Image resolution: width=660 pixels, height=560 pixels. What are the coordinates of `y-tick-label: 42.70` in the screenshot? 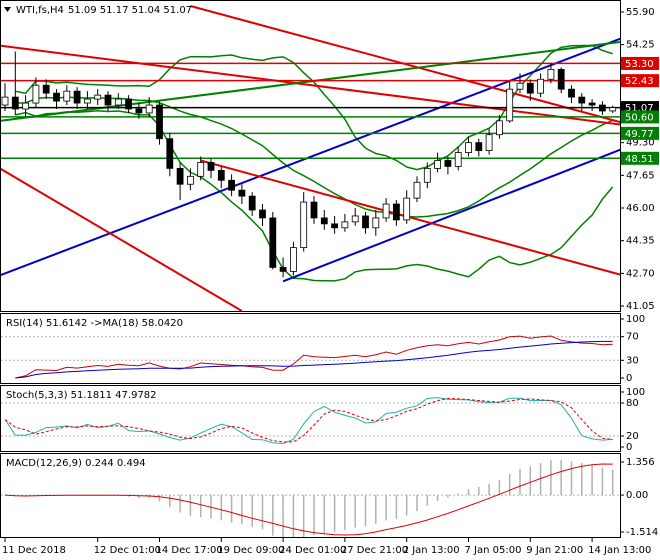 It's located at (640, 273).